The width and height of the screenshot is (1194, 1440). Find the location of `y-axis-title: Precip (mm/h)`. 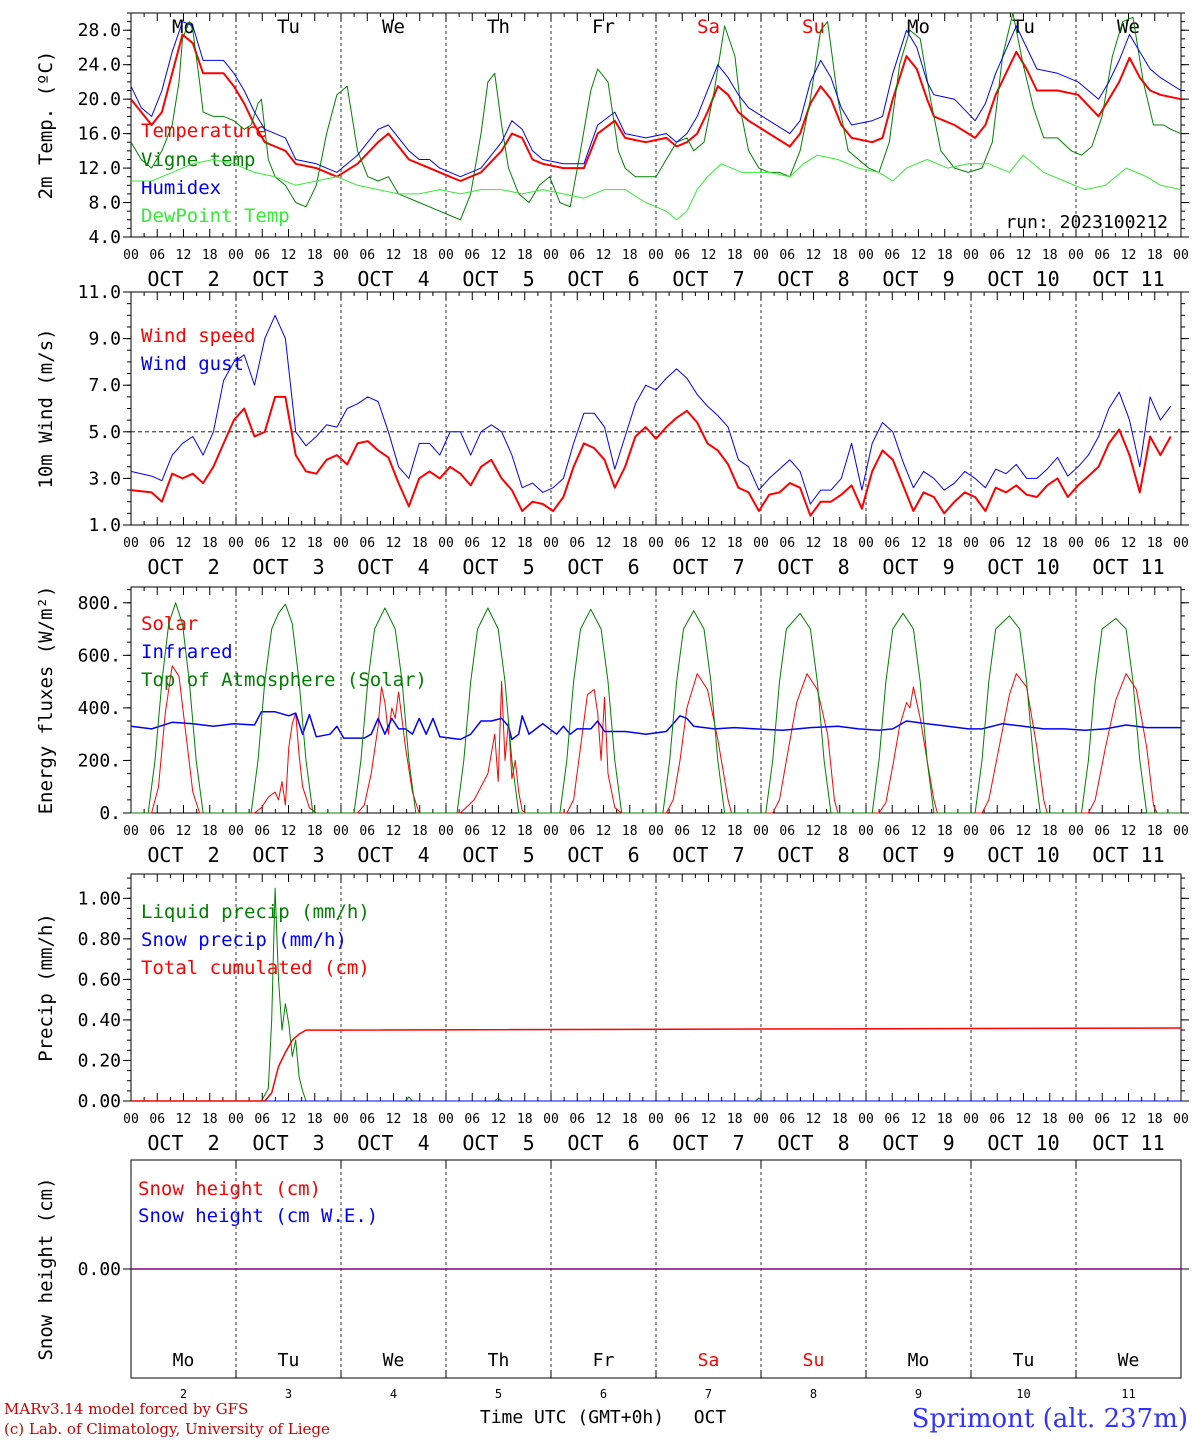

y-axis-title: Precip (mm/h) is located at coordinates (46, 987).